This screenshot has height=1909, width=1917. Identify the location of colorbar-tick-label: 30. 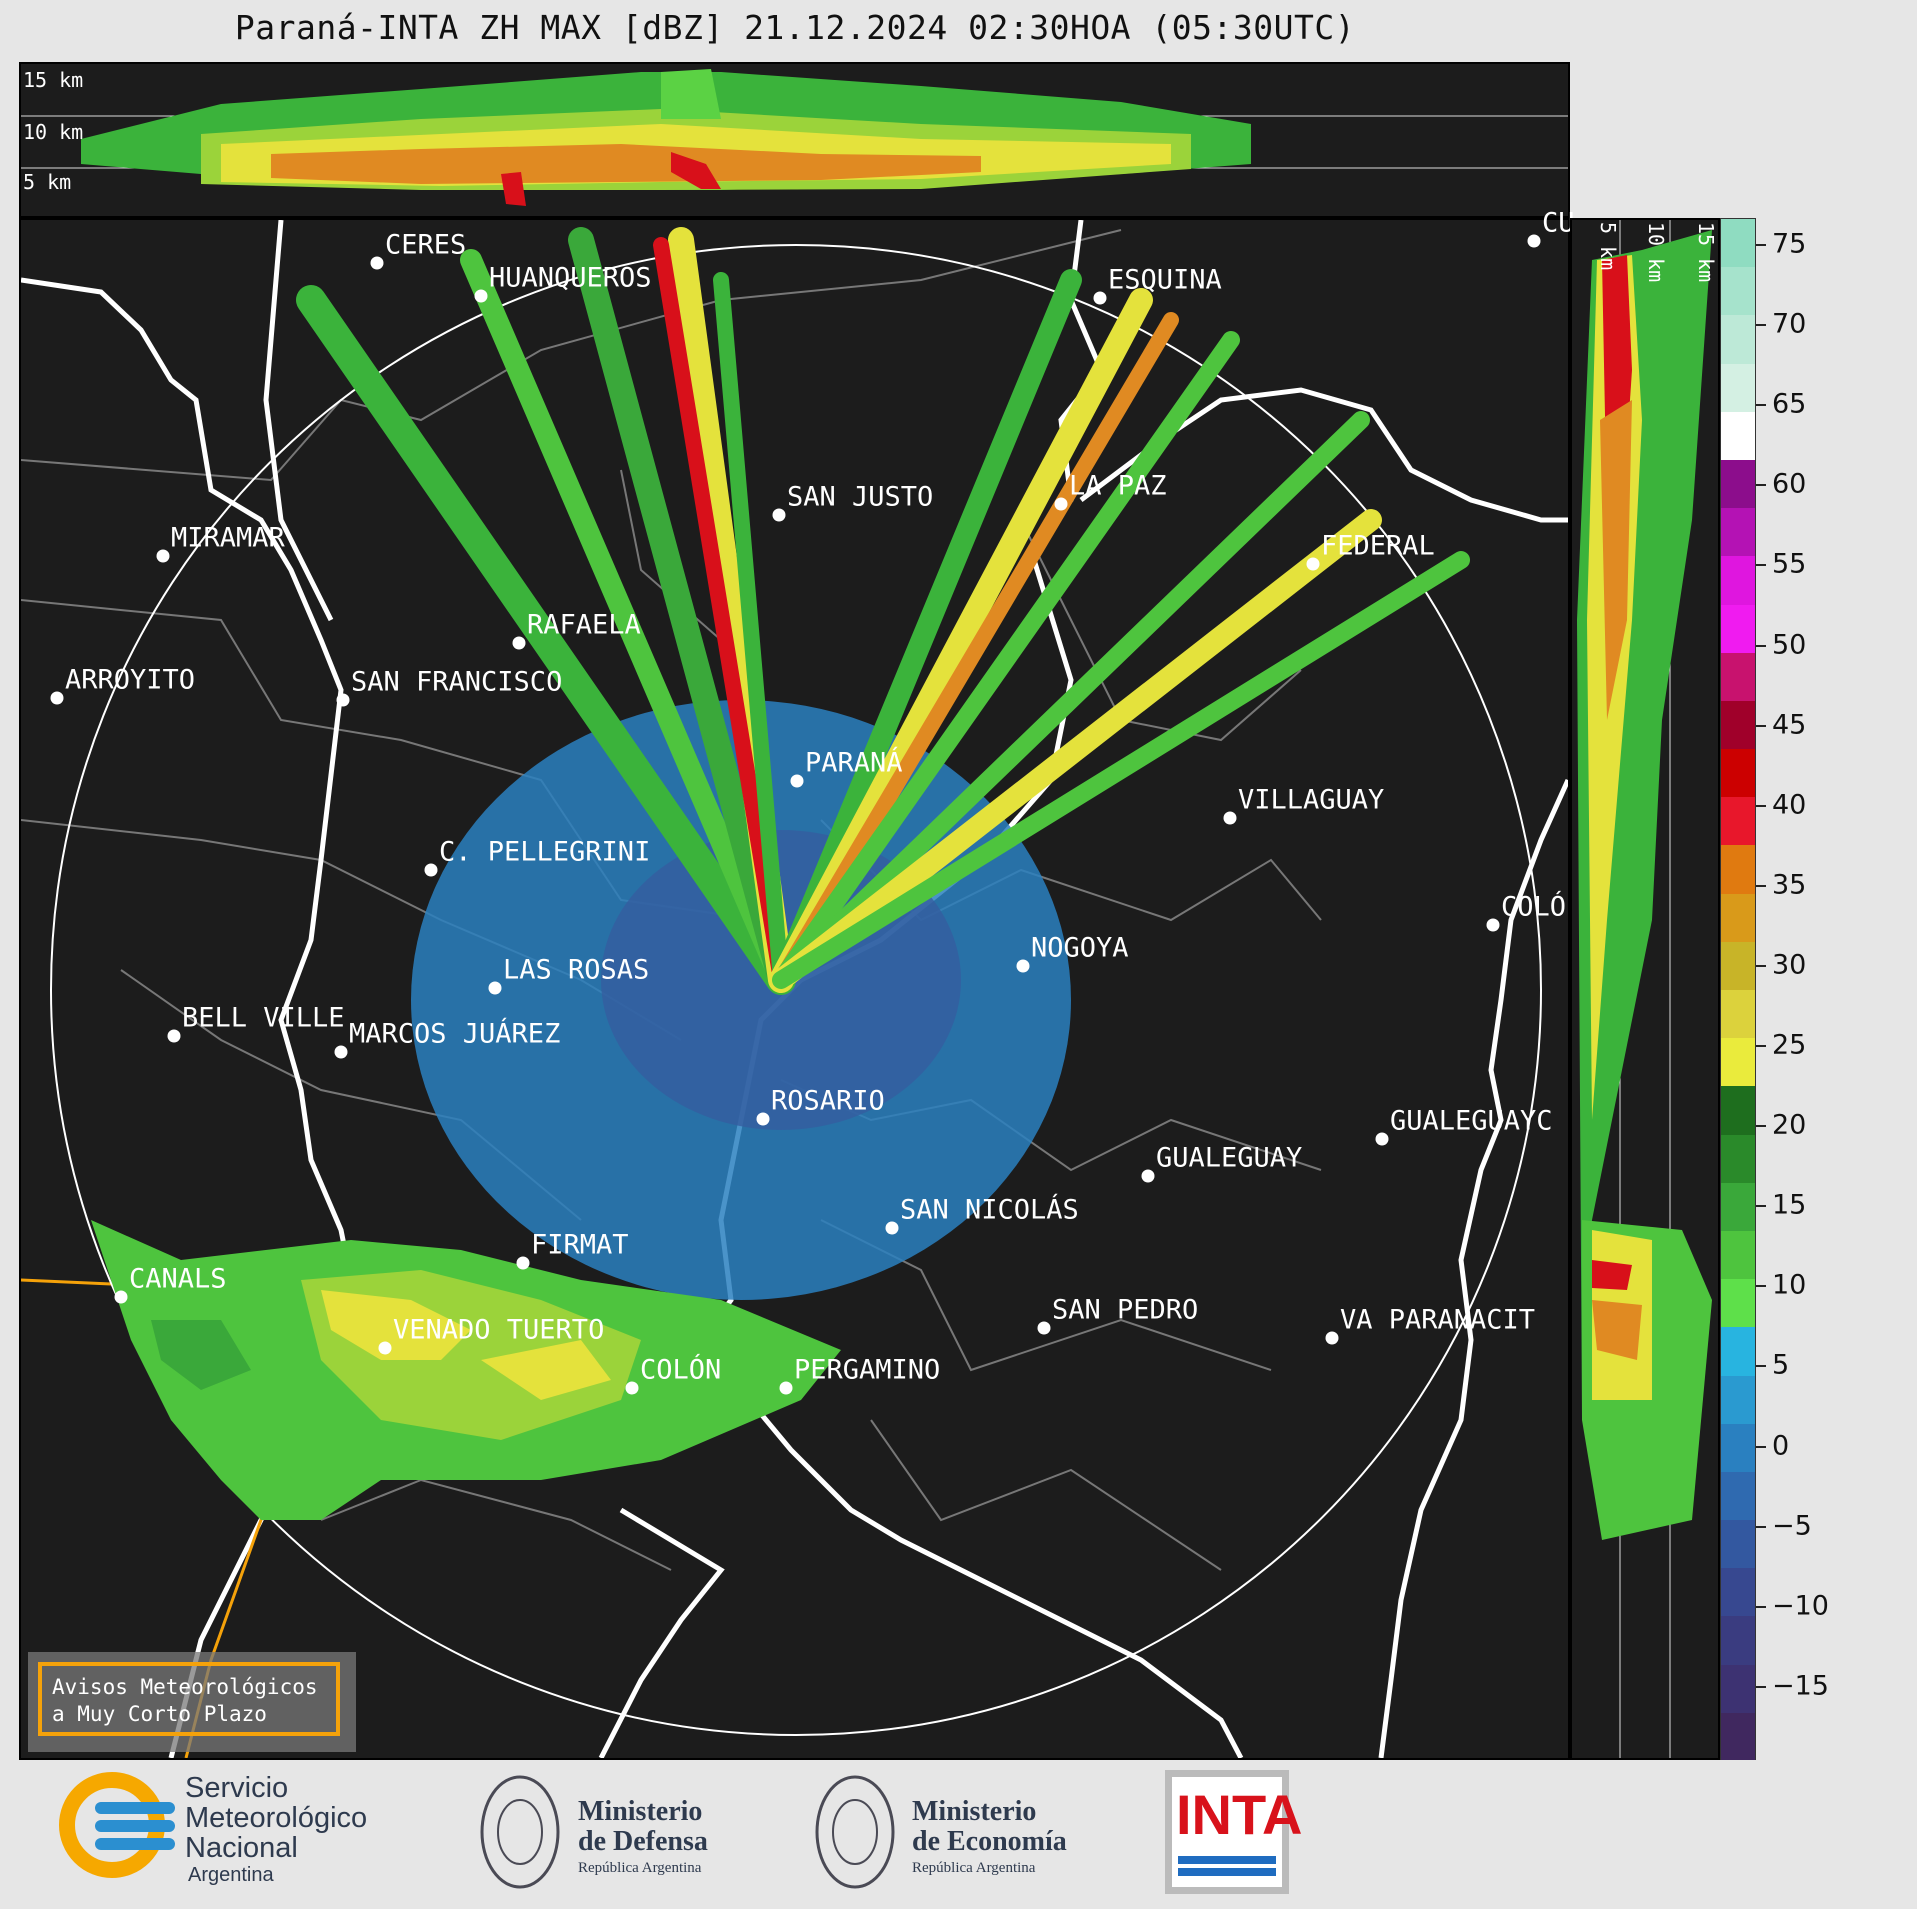
(1789, 965).